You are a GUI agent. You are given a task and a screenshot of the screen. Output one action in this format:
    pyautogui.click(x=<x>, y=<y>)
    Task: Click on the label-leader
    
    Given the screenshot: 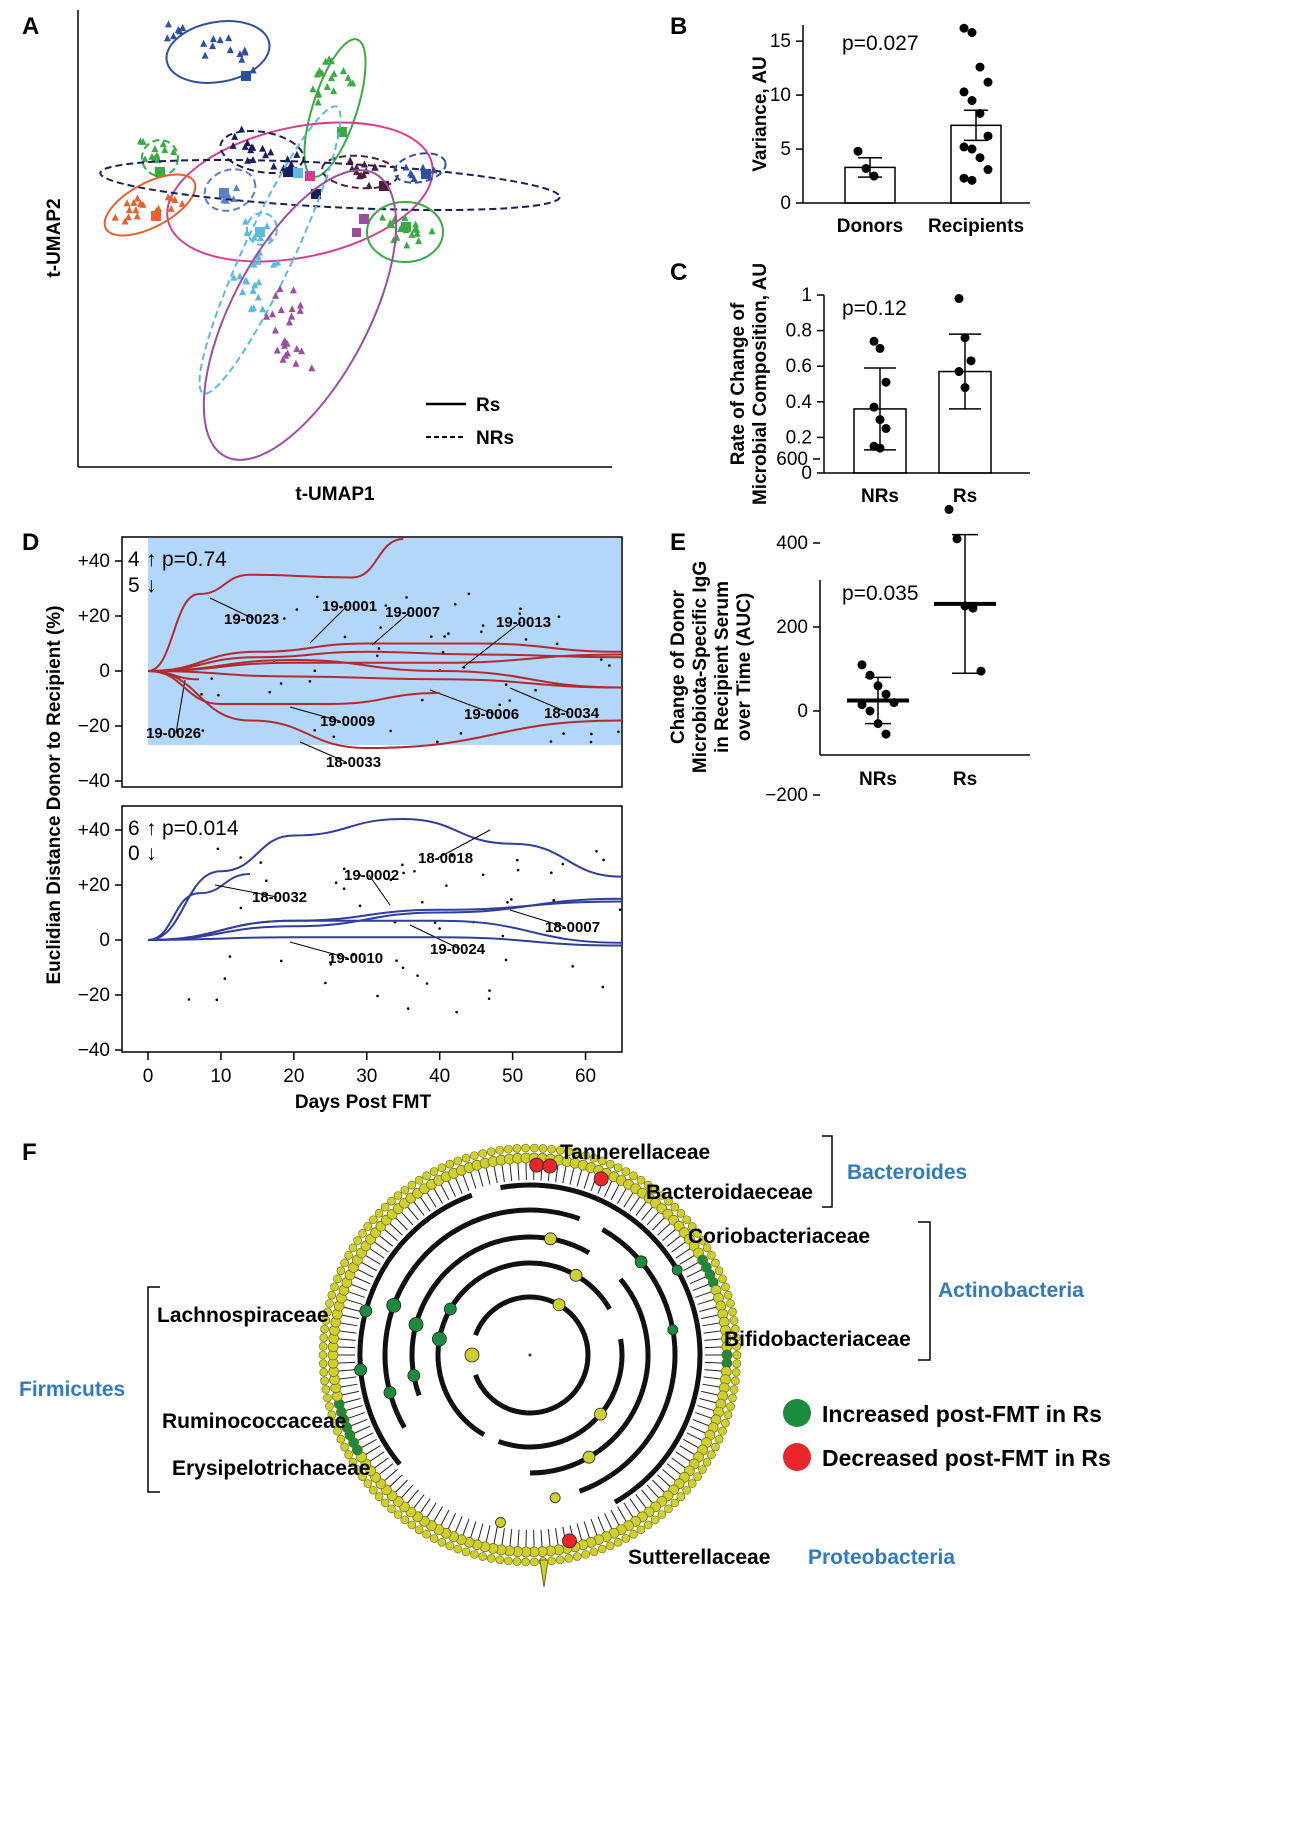 What is the action you would take?
    pyautogui.click(x=319, y=950)
    